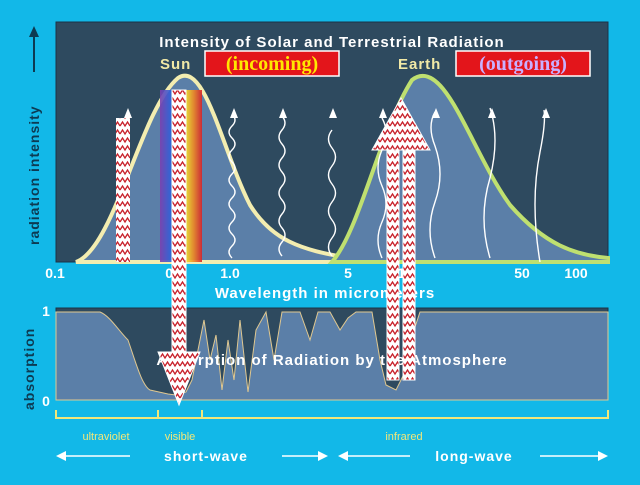  What do you see at coordinates (576, 273) in the screenshot?
I see `tick-label: 100` at bounding box center [576, 273].